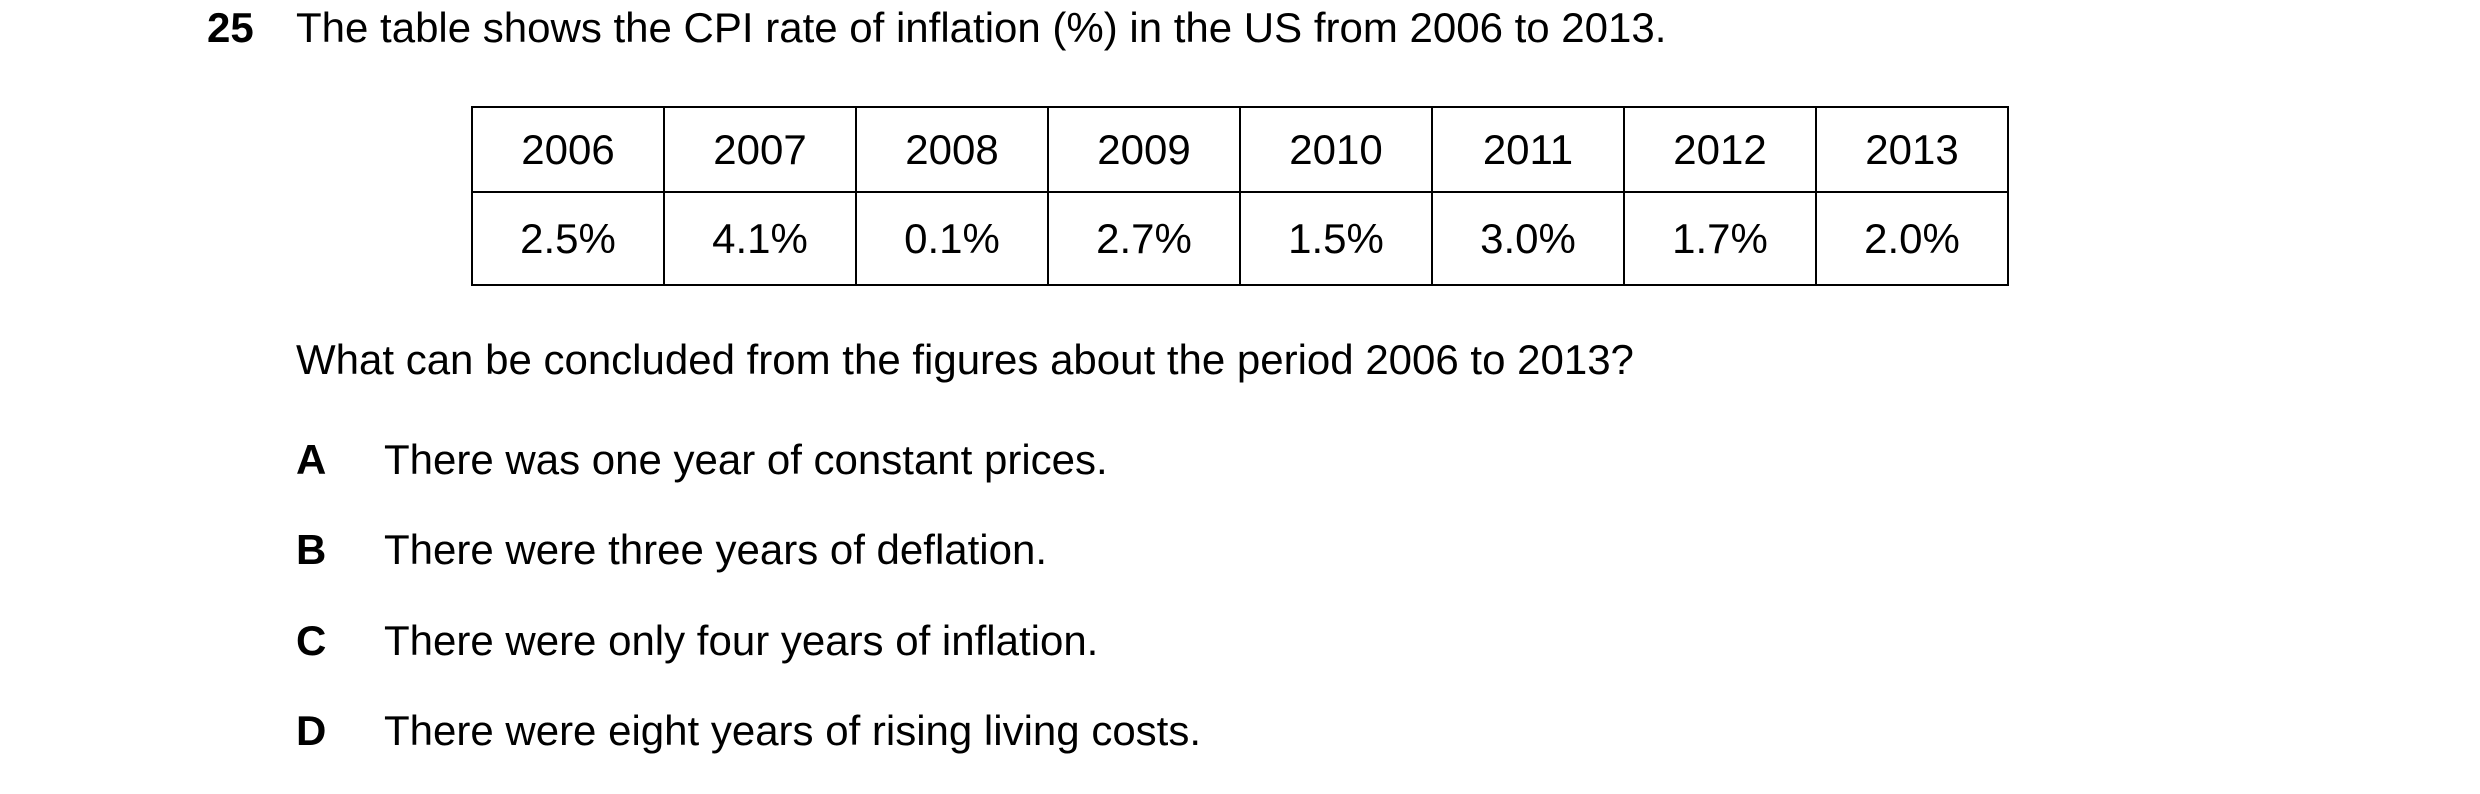 The width and height of the screenshot is (2480, 794). What do you see at coordinates (1912, 238) in the screenshot?
I see `rate-cell: 2.0%` at bounding box center [1912, 238].